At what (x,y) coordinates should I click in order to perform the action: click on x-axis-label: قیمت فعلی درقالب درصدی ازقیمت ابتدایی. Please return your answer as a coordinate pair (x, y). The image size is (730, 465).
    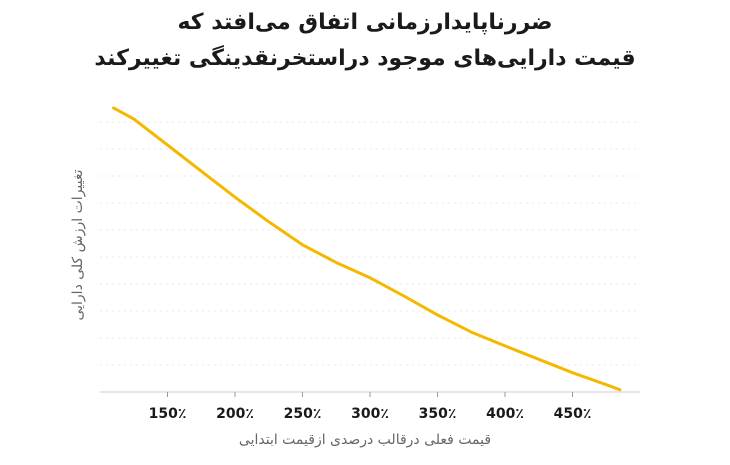
    Looking at the image, I should click on (365, 440).